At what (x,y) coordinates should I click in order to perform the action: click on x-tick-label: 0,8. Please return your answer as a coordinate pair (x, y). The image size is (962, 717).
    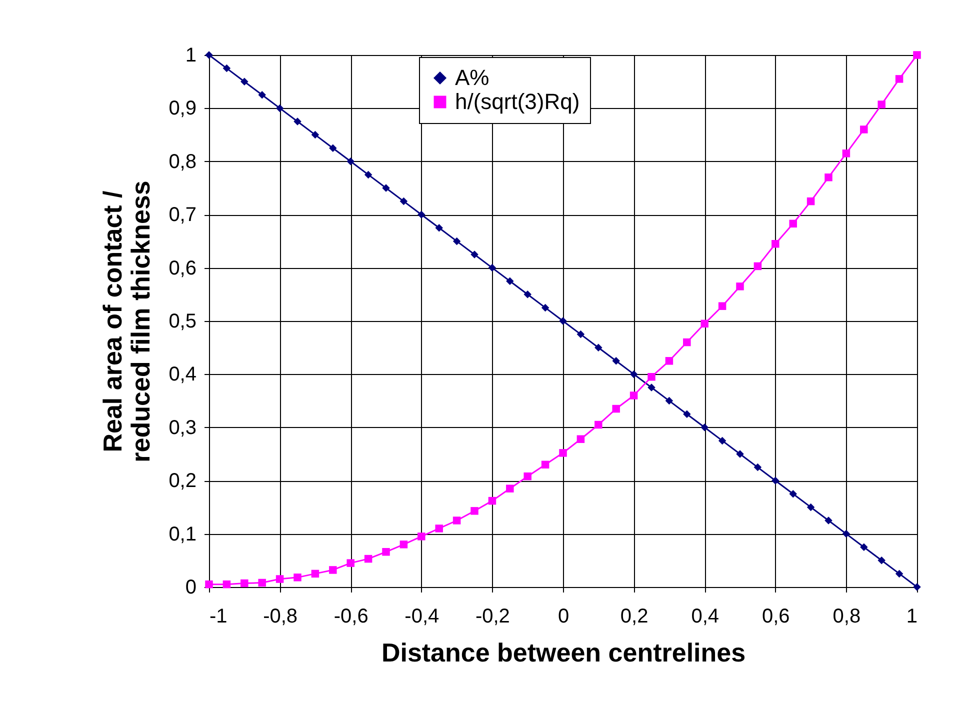
    Looking at the image, I should click on (846, 617).